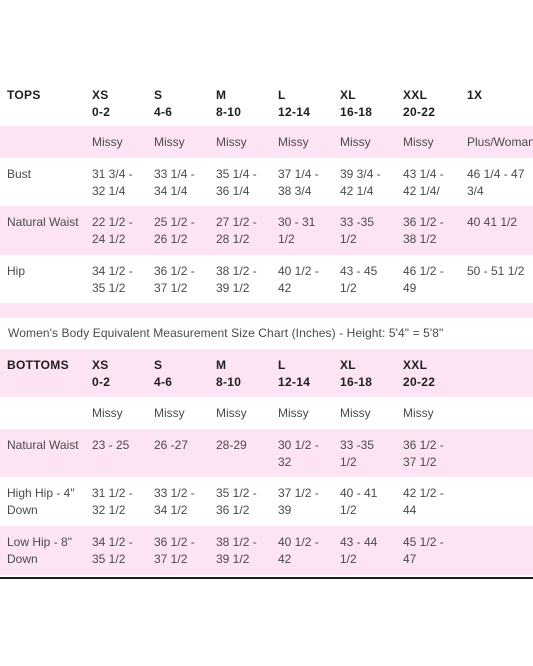  I want to click on measurement-cell: 34 1/2 - 35 1/2, so click(116, 550).